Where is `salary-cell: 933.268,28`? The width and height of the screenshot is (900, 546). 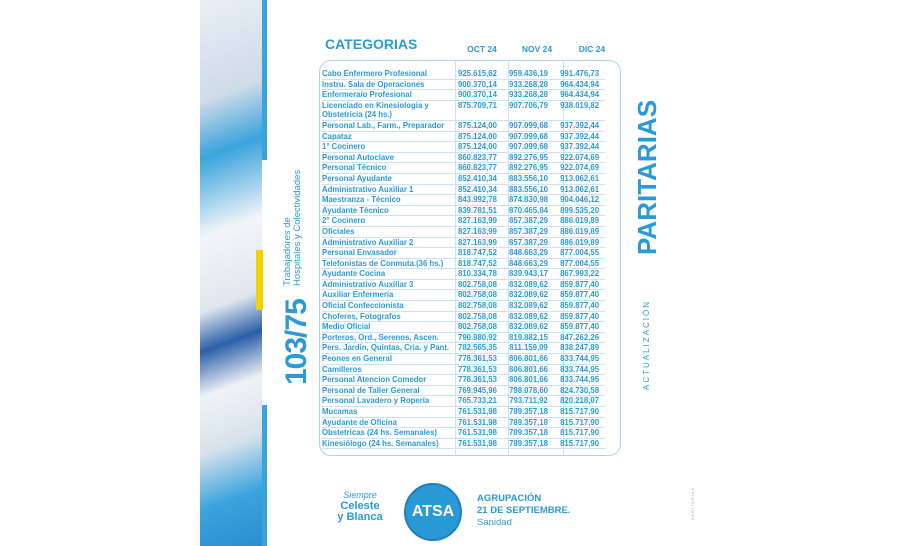 salary-cell: 933.268,28 is located at coordinates (528, 95).